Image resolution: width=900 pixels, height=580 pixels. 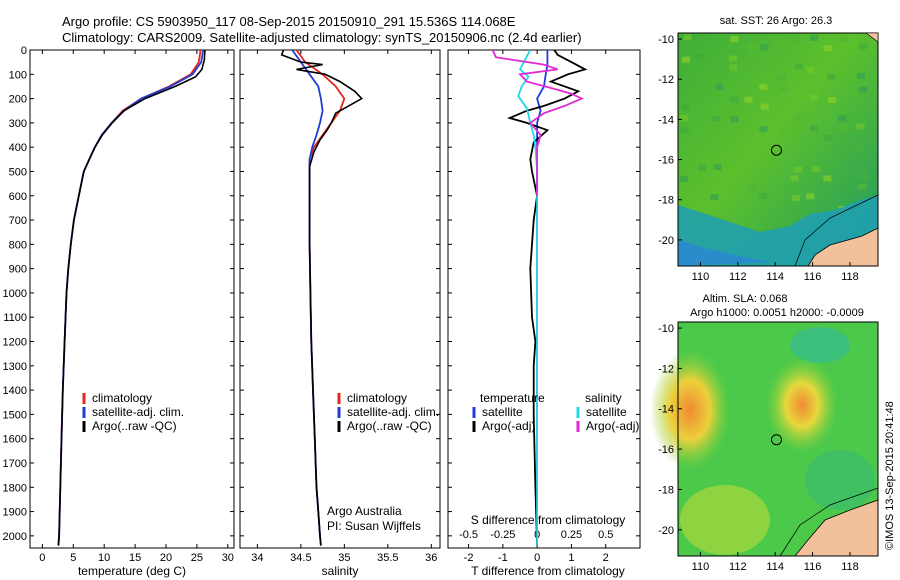 I want to click on depth-tick-label: 900, so click(x=18, y=270).